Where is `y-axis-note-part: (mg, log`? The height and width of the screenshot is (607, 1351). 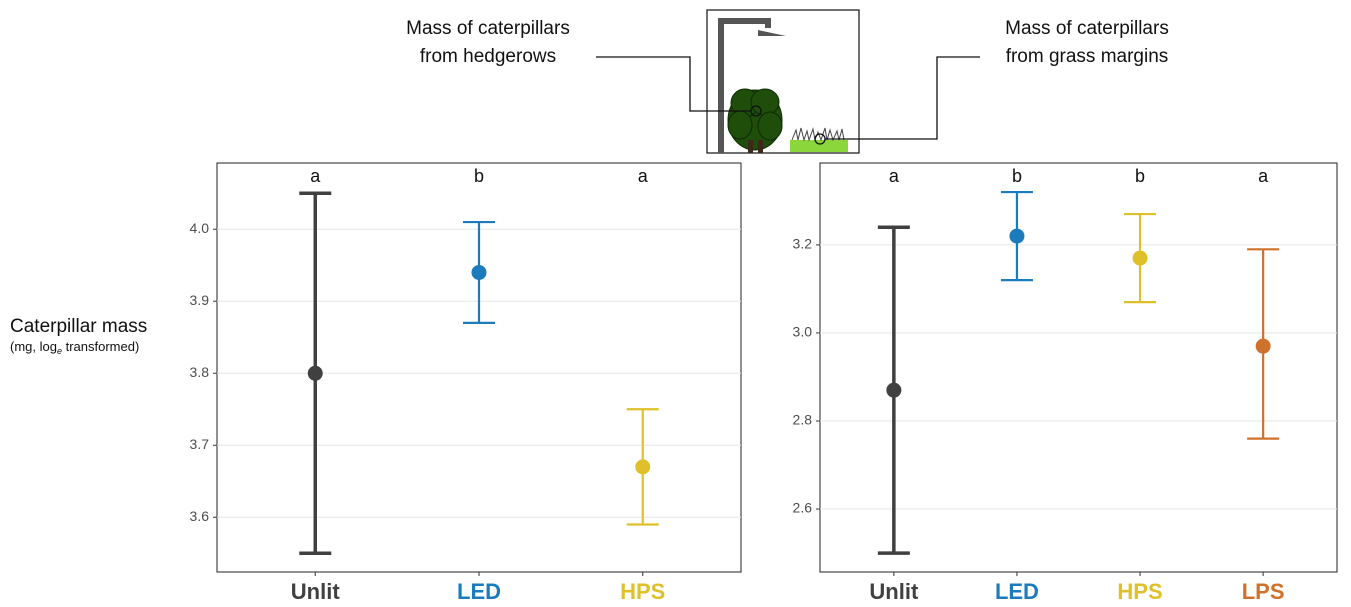
y-axis-note-part: (mg, log is located at coordinates (33, 346).